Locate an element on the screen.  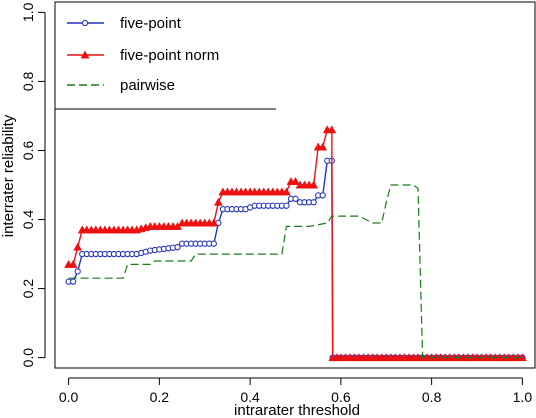
y-tick-label: 0.4 is located at coordinates (28, 220).